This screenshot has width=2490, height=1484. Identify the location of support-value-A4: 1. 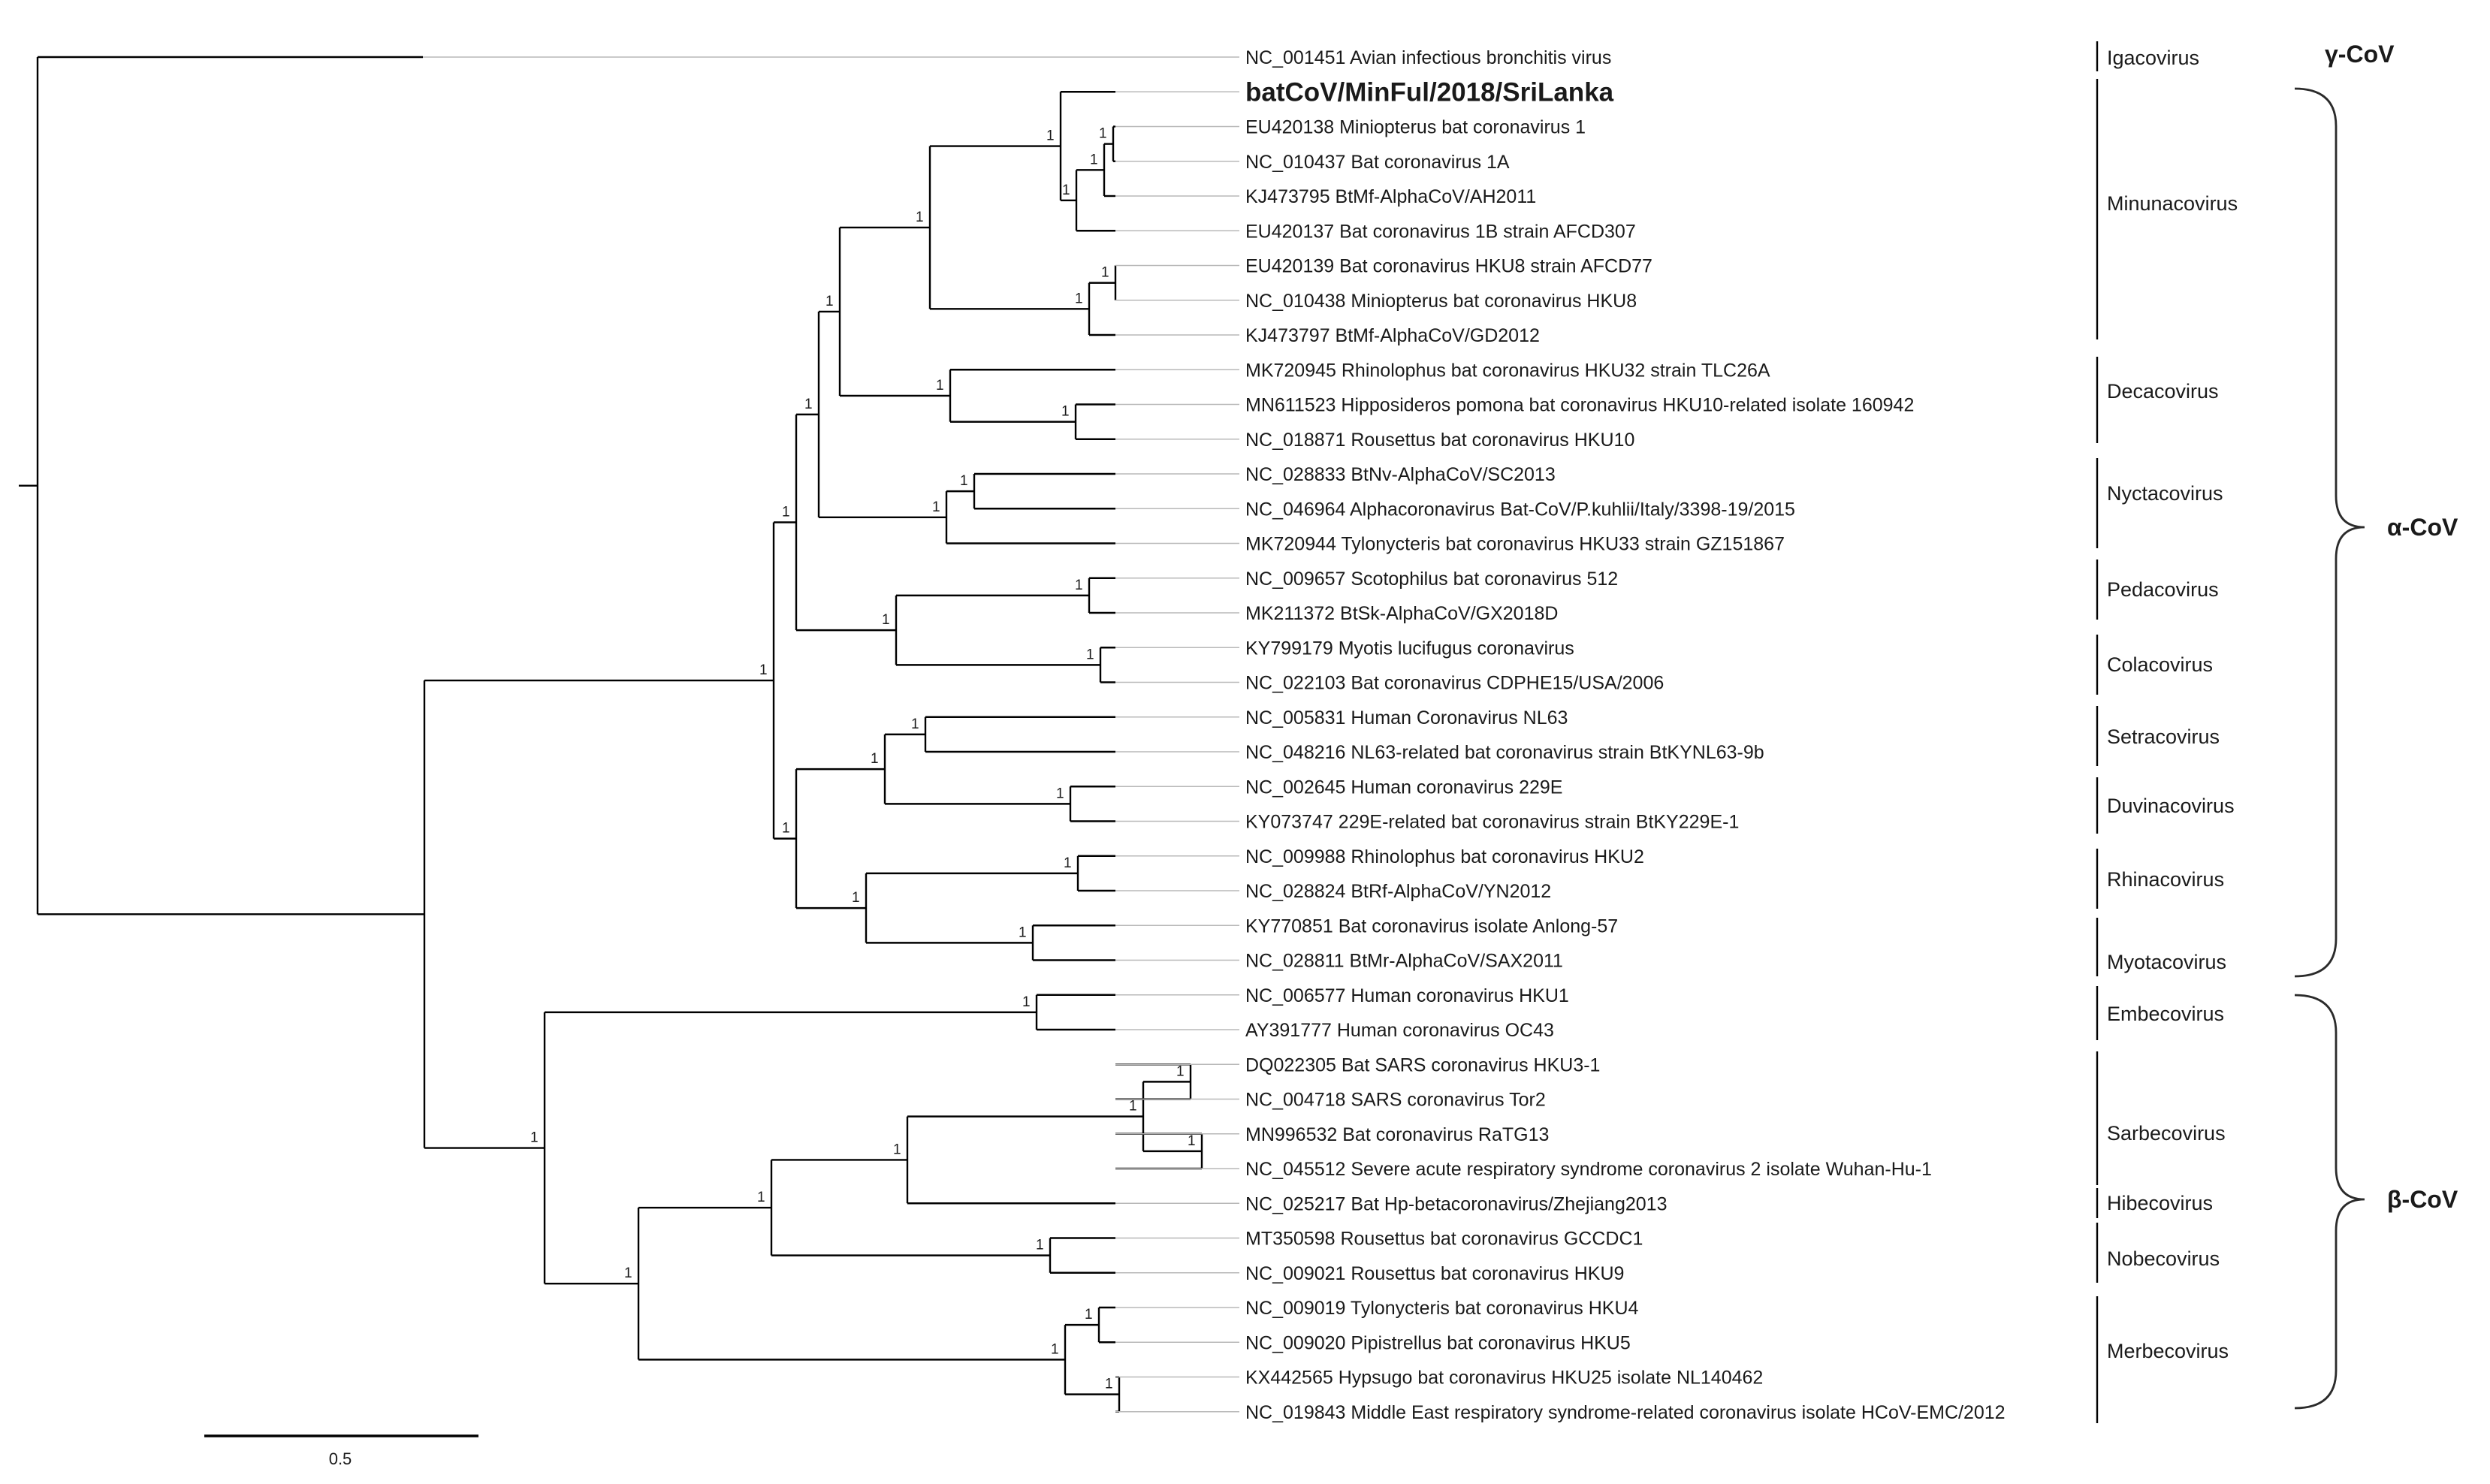
(886, 620).